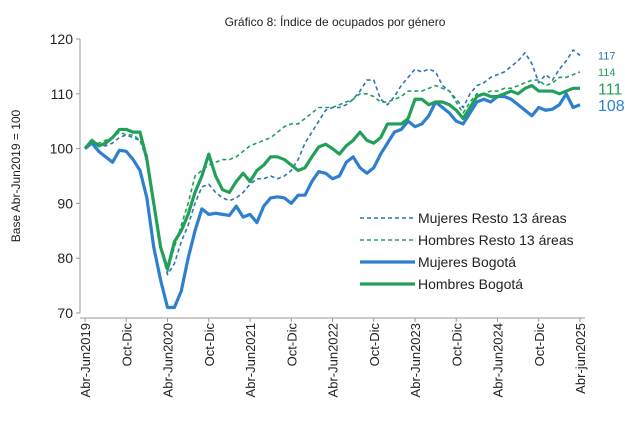 Image resolution: width=625 pixels, height=425 pixels. I want to click on x-tick-label: Abr-Jun2023, so click(415, 360).